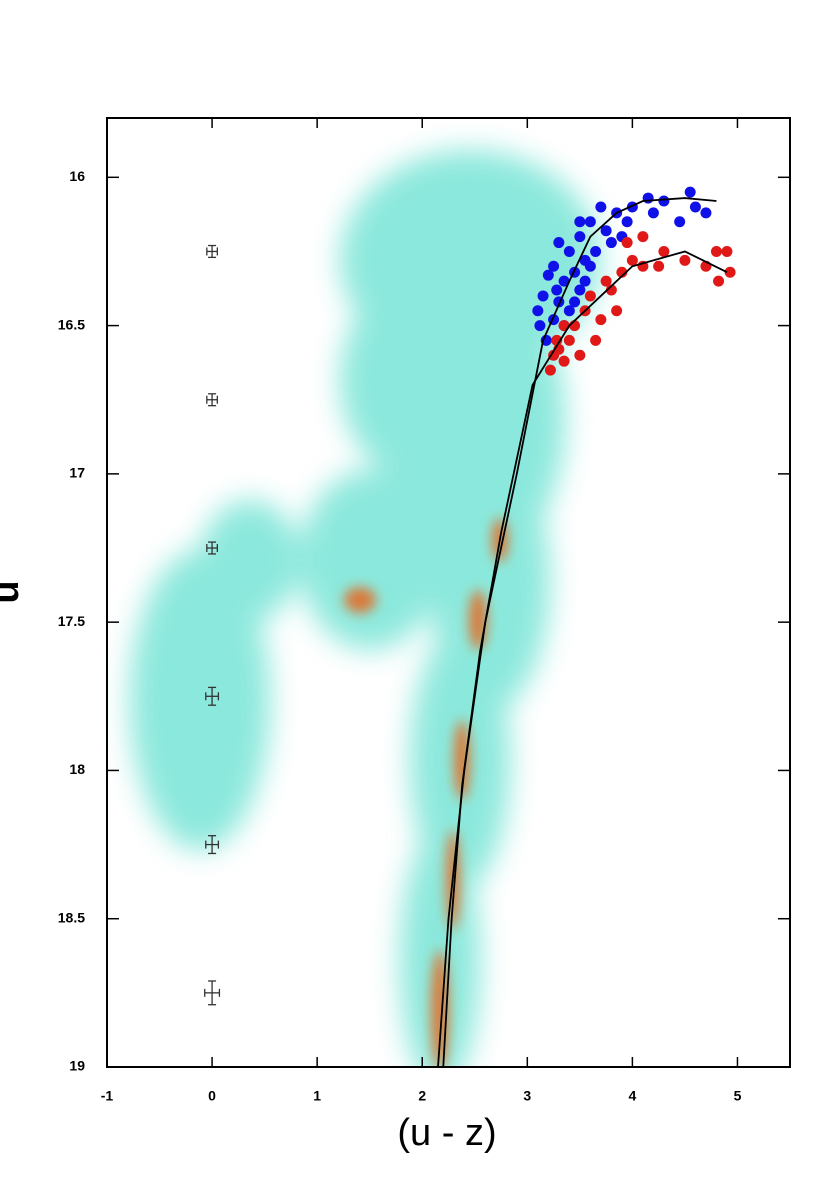 The height and width of the screenshot is (1191, 830). I want to click on x-tick-label: 5, so click(738, 1096).